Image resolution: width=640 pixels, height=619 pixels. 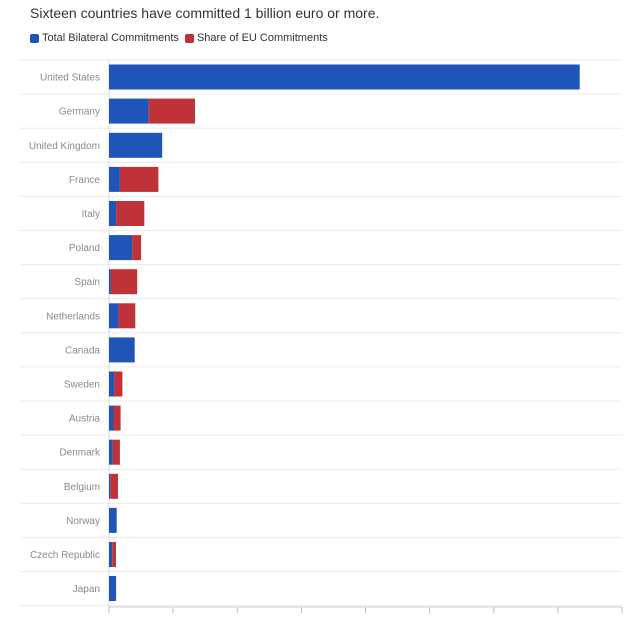 What do you see at coordinates (83, 521) in the screenshot?
I see `category-label: Norway` at bounding box center [83, 521].